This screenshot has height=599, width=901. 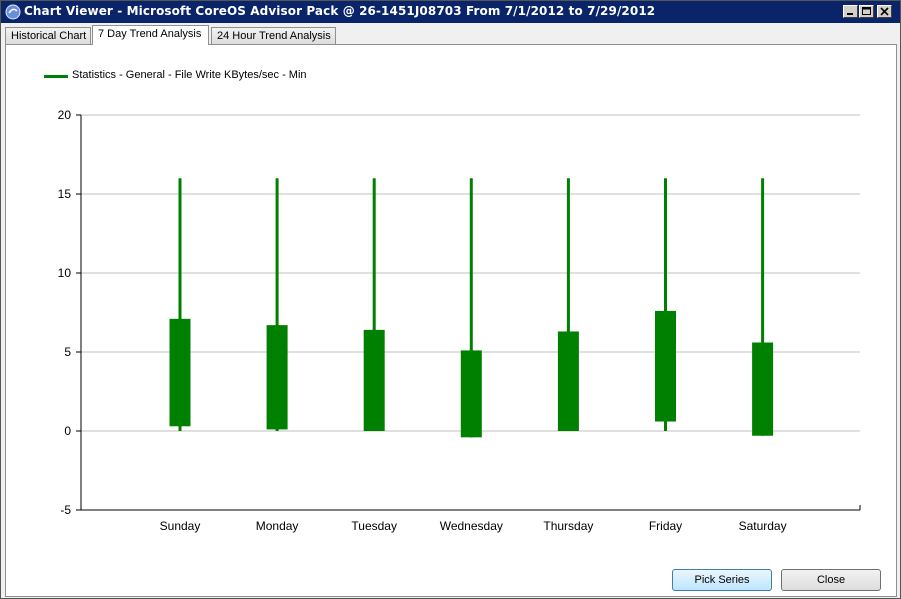 What do you see at coordinates (665, 366) in the screenshot?
I see `candle-box-friday` at bounding box center [665, 366].